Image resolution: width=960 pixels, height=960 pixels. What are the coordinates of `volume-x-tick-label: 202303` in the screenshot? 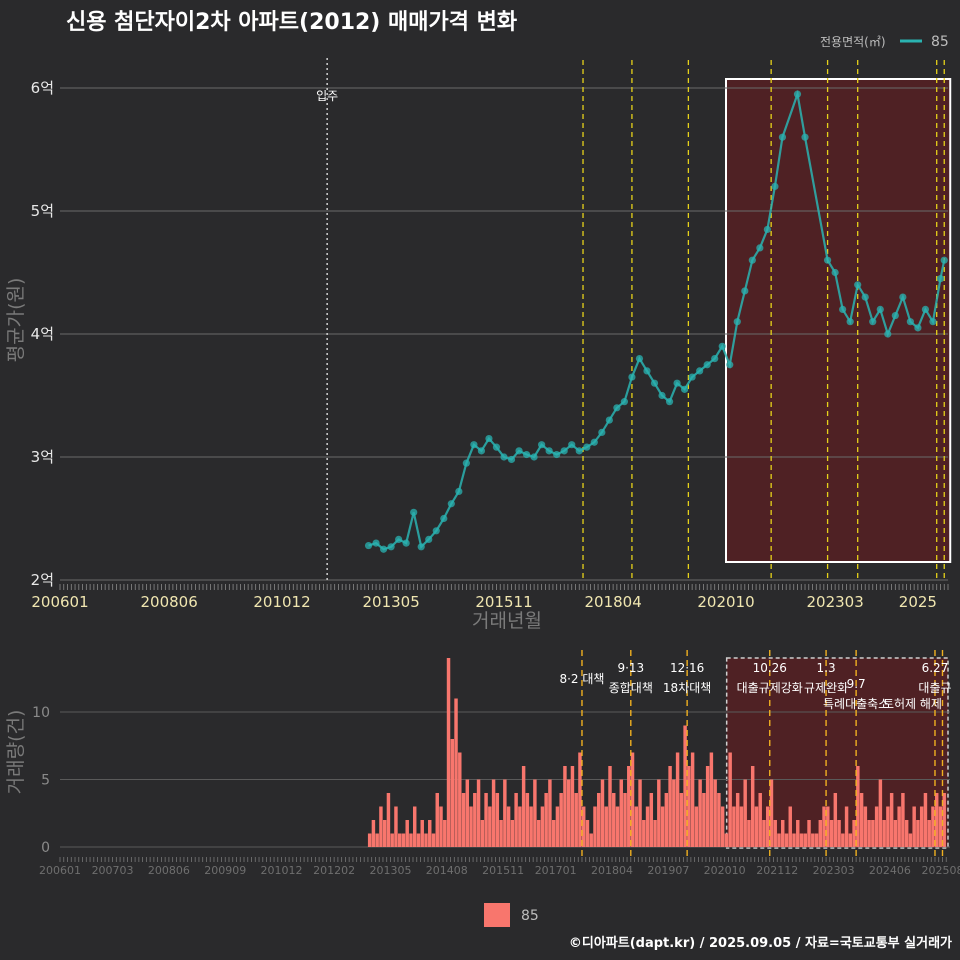 It's located at (834, 870).